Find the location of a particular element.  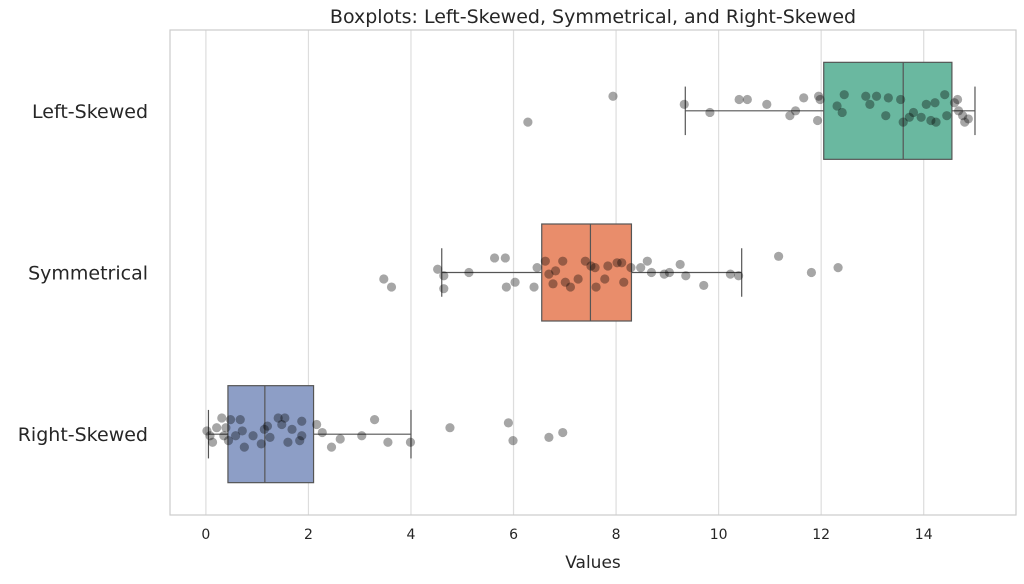

x-tick-label: 0 is located at coordinates (205, 535).